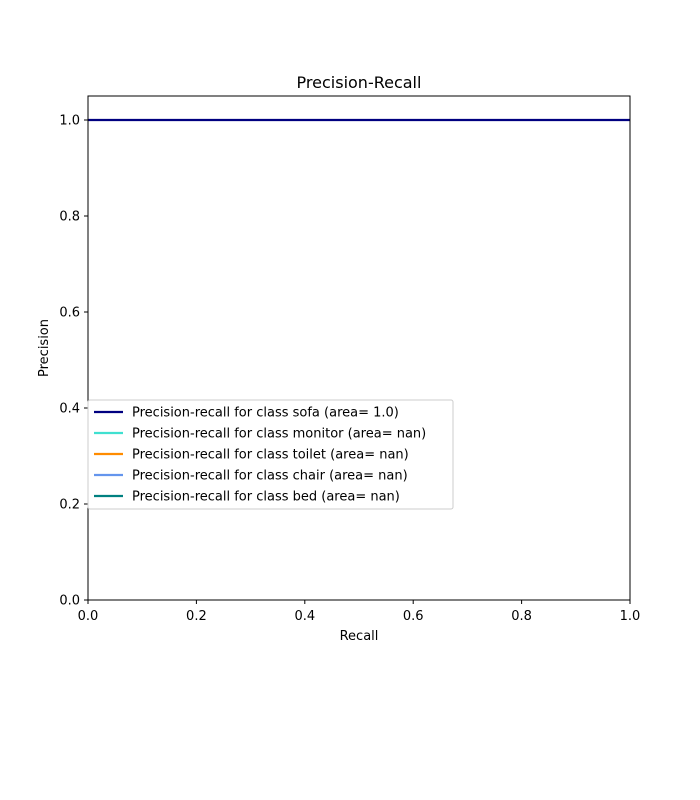 Image resolution: width=700 pixels, height=800 pixels. I want to click on y-tick-label: 1.0, so click(69, 121).